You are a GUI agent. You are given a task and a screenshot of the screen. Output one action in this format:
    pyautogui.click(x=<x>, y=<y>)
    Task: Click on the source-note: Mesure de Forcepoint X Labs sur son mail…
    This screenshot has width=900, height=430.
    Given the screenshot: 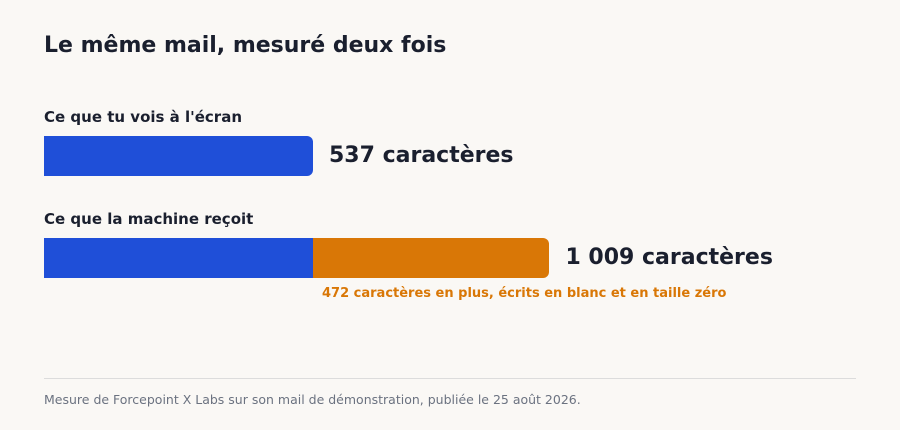 What is the action you would take?
    pyautogui.click(x=312, y=399)
    